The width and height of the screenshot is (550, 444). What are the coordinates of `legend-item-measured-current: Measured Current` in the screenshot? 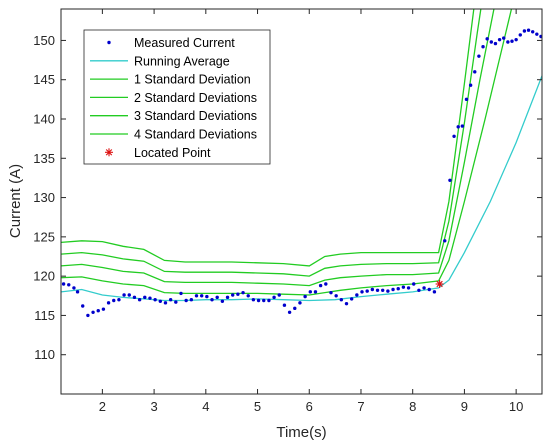 It's located at (171, 43).